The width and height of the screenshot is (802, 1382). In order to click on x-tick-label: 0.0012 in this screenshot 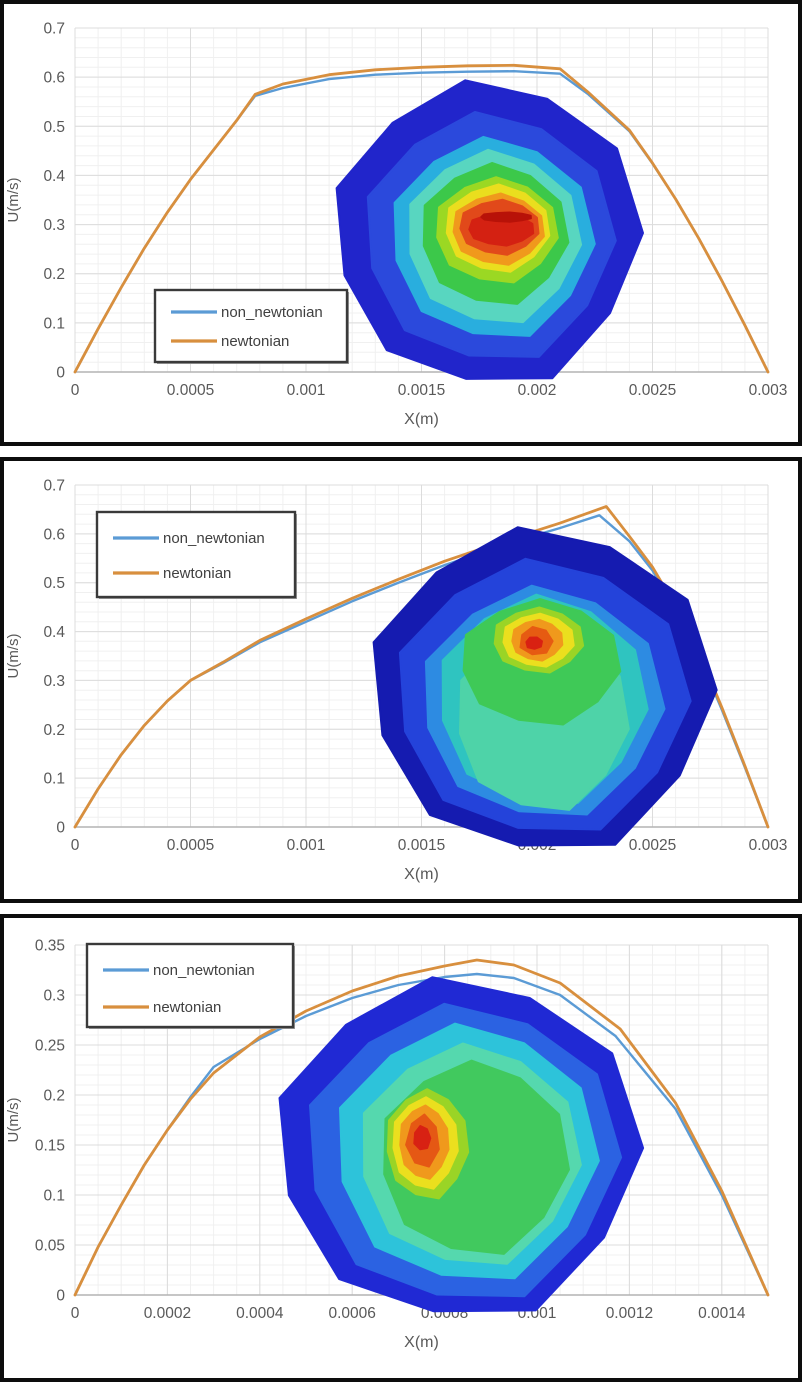, I will do `click(629, 1313)`.